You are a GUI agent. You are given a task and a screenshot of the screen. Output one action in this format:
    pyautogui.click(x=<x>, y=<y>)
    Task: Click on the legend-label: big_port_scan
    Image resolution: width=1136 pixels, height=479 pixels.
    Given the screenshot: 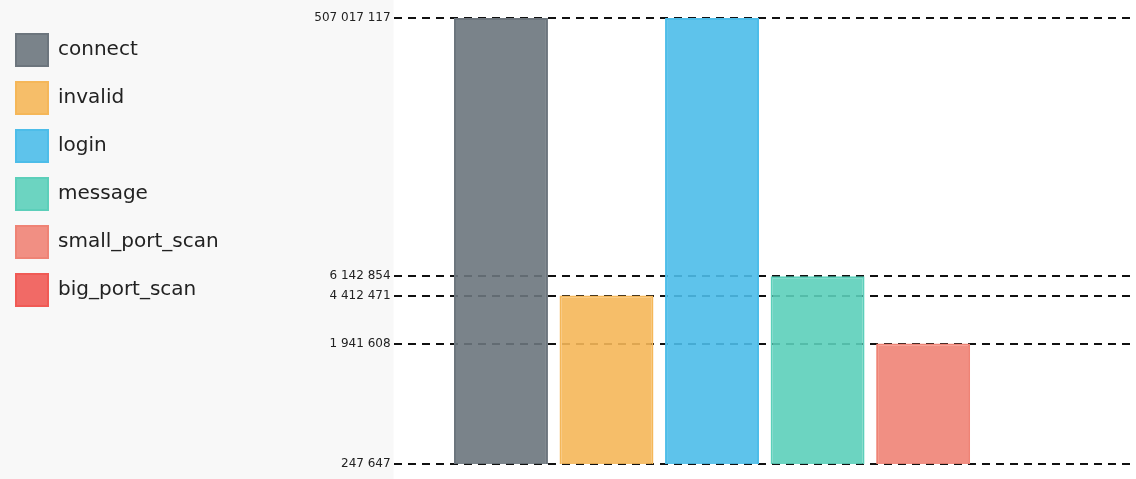 What is the action you would take?
    pyautogui.click(x=127, y=288)
    